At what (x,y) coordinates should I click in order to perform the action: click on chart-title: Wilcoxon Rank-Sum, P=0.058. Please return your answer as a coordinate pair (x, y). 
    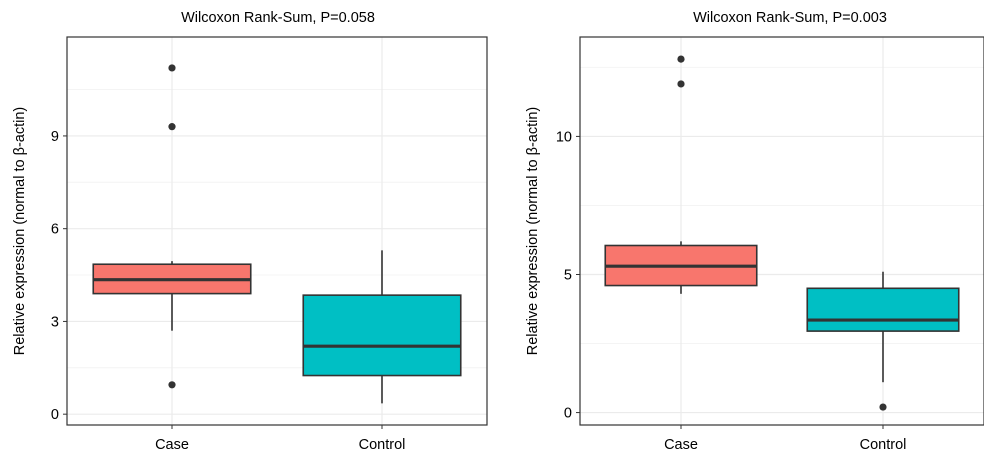
    Looking at the image, I should click on (278, 18).